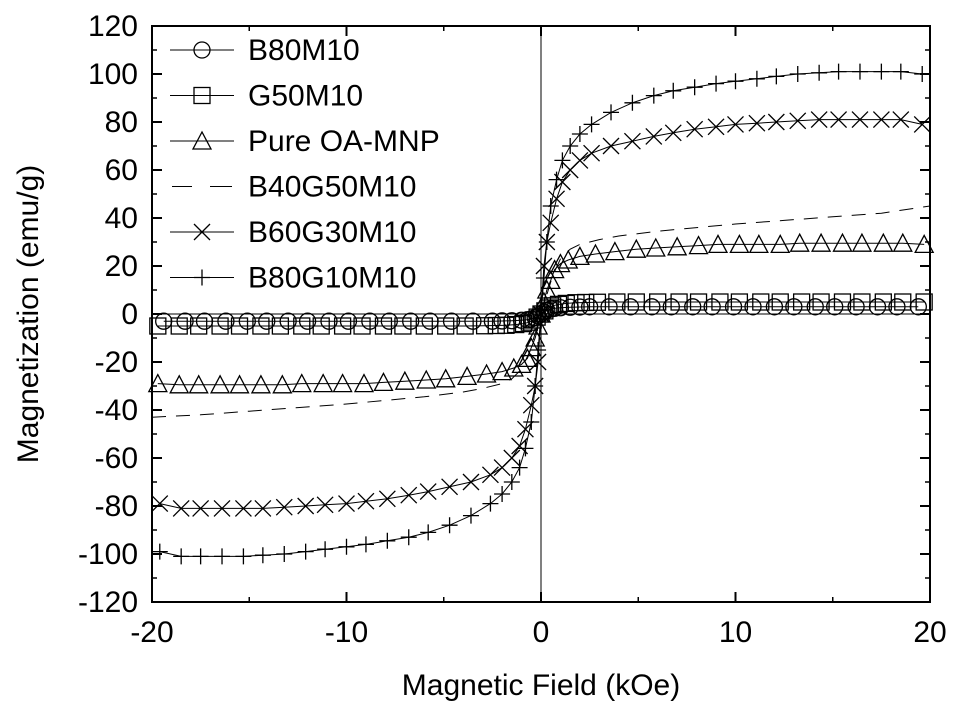 The height and width of the screenshot is (715, 954). What do you see at coordinates (293, 278) in the screenshot?
I see `legend-item: B80G10M10` at bounding box center [293, 278].